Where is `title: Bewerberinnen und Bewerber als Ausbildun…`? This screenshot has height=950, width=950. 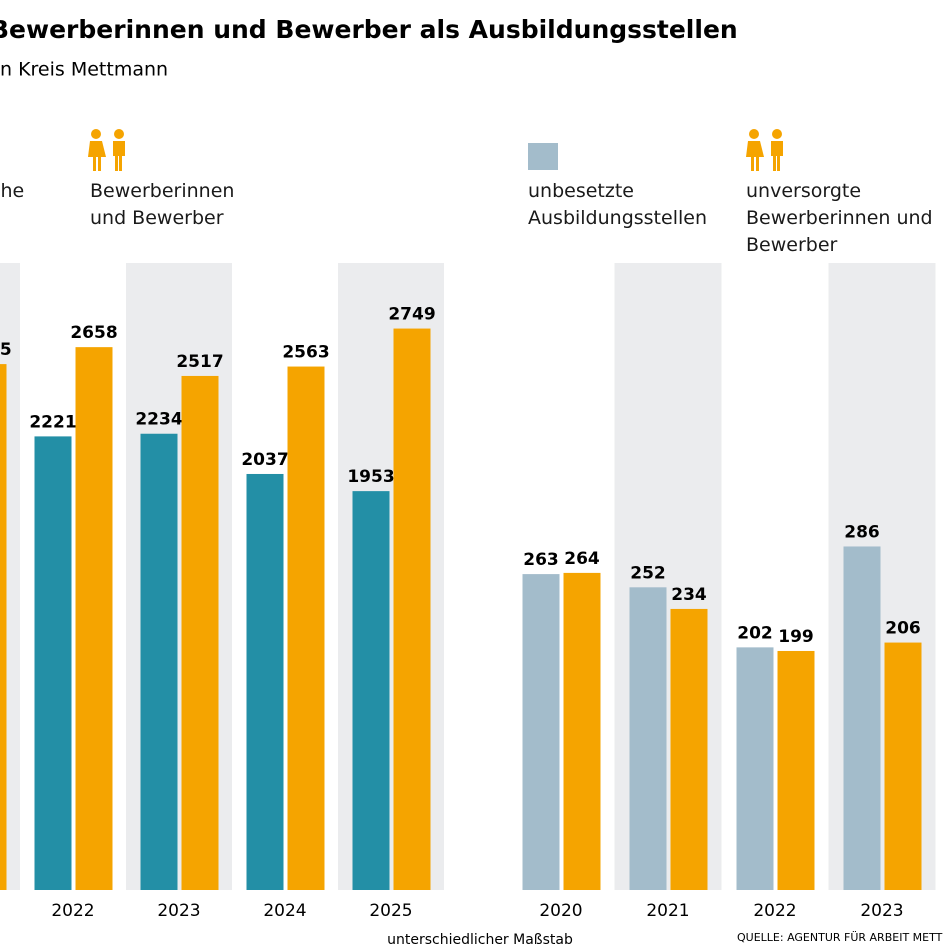
title: Bewerberinnen und Bewerber als Ausbildun… is located at coordinates (369, 29).